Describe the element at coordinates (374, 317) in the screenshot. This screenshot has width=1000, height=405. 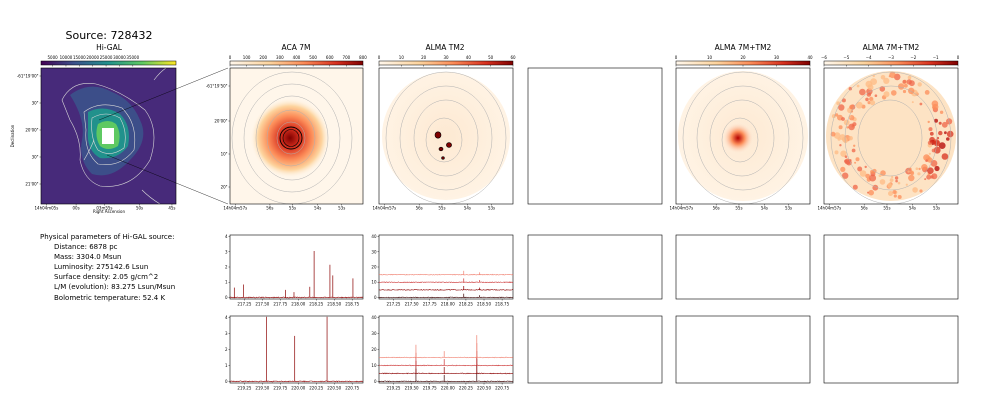
I see `spectrum-y-tick-label: 40` at that location.